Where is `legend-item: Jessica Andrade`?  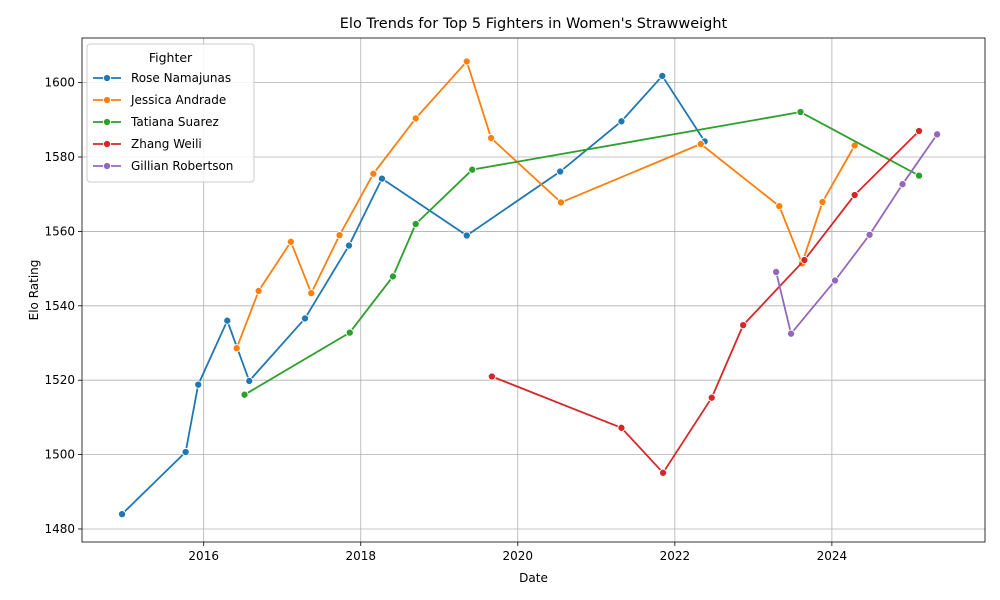
legend-item: Jessica Andrade is located at coordinates (159, 100).